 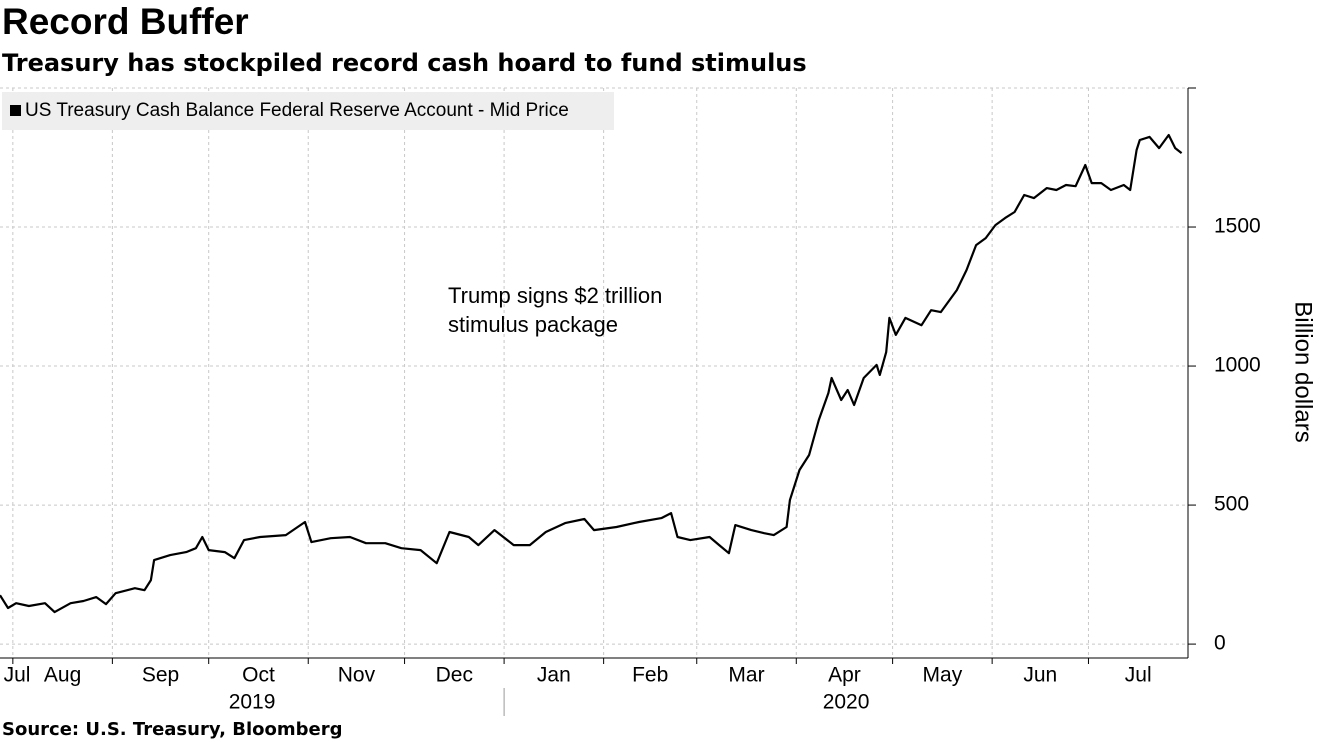 I want to click on annotation: stimulus package, so click(x=533, y=324).